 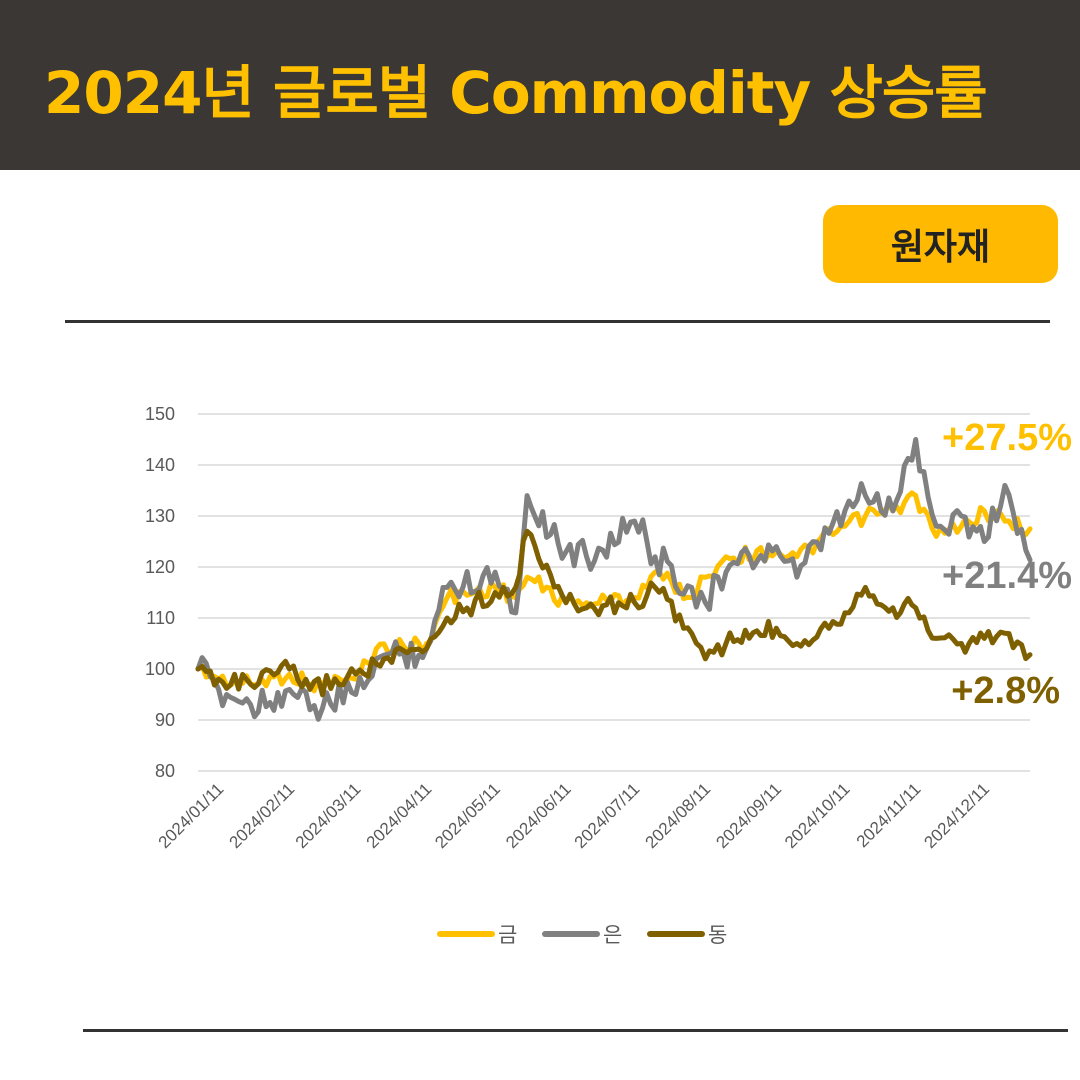 I want to click on x-tick-label: 2024/09/11, so click(x=748, y=815).